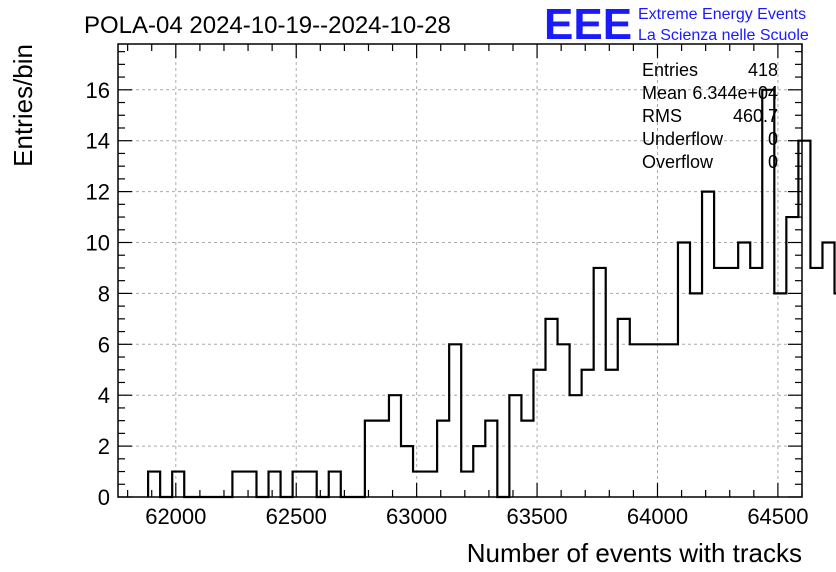  What do you see at coordinates (722, 14) in the screenshot?
I see `logo-line-1: Extreme Energy Events` at bounding box center [722, 14].